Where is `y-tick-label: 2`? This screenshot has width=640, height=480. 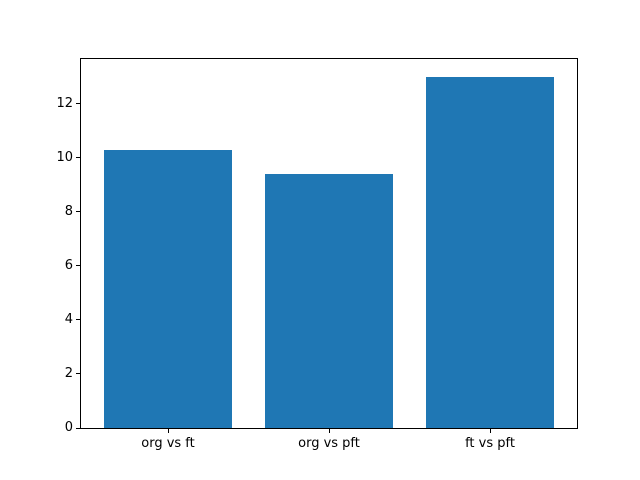 y-tick-label: 2 is located at coordinates (68, 373).